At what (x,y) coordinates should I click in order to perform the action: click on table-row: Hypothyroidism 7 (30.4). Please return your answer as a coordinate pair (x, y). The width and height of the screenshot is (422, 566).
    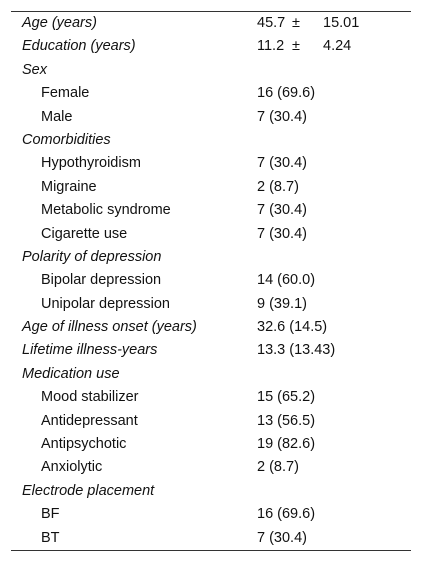
    Looking at the image, I should click on (211, 163).